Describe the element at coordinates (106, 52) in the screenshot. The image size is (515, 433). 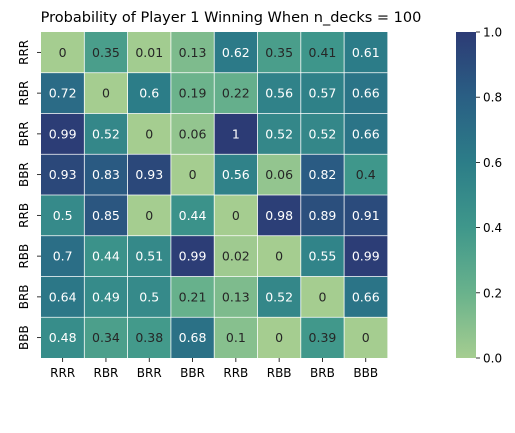
I see `cell-value-label: 0.35` at that location.